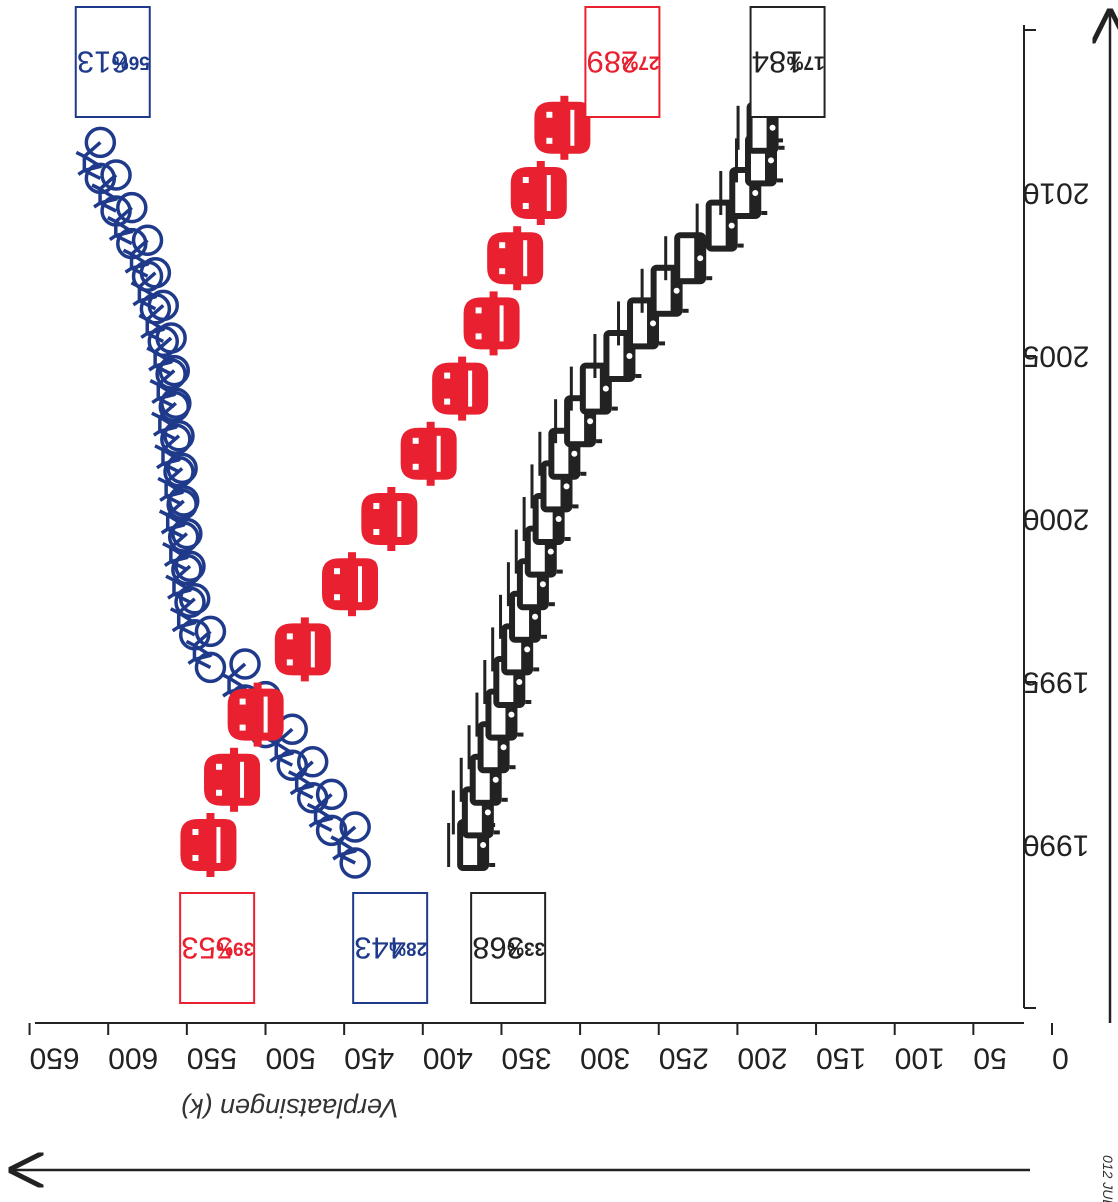  What do you see at coordinates (613, 62) in the screenshot?
I see `box-value: 289` at bounding box center [613, 62].